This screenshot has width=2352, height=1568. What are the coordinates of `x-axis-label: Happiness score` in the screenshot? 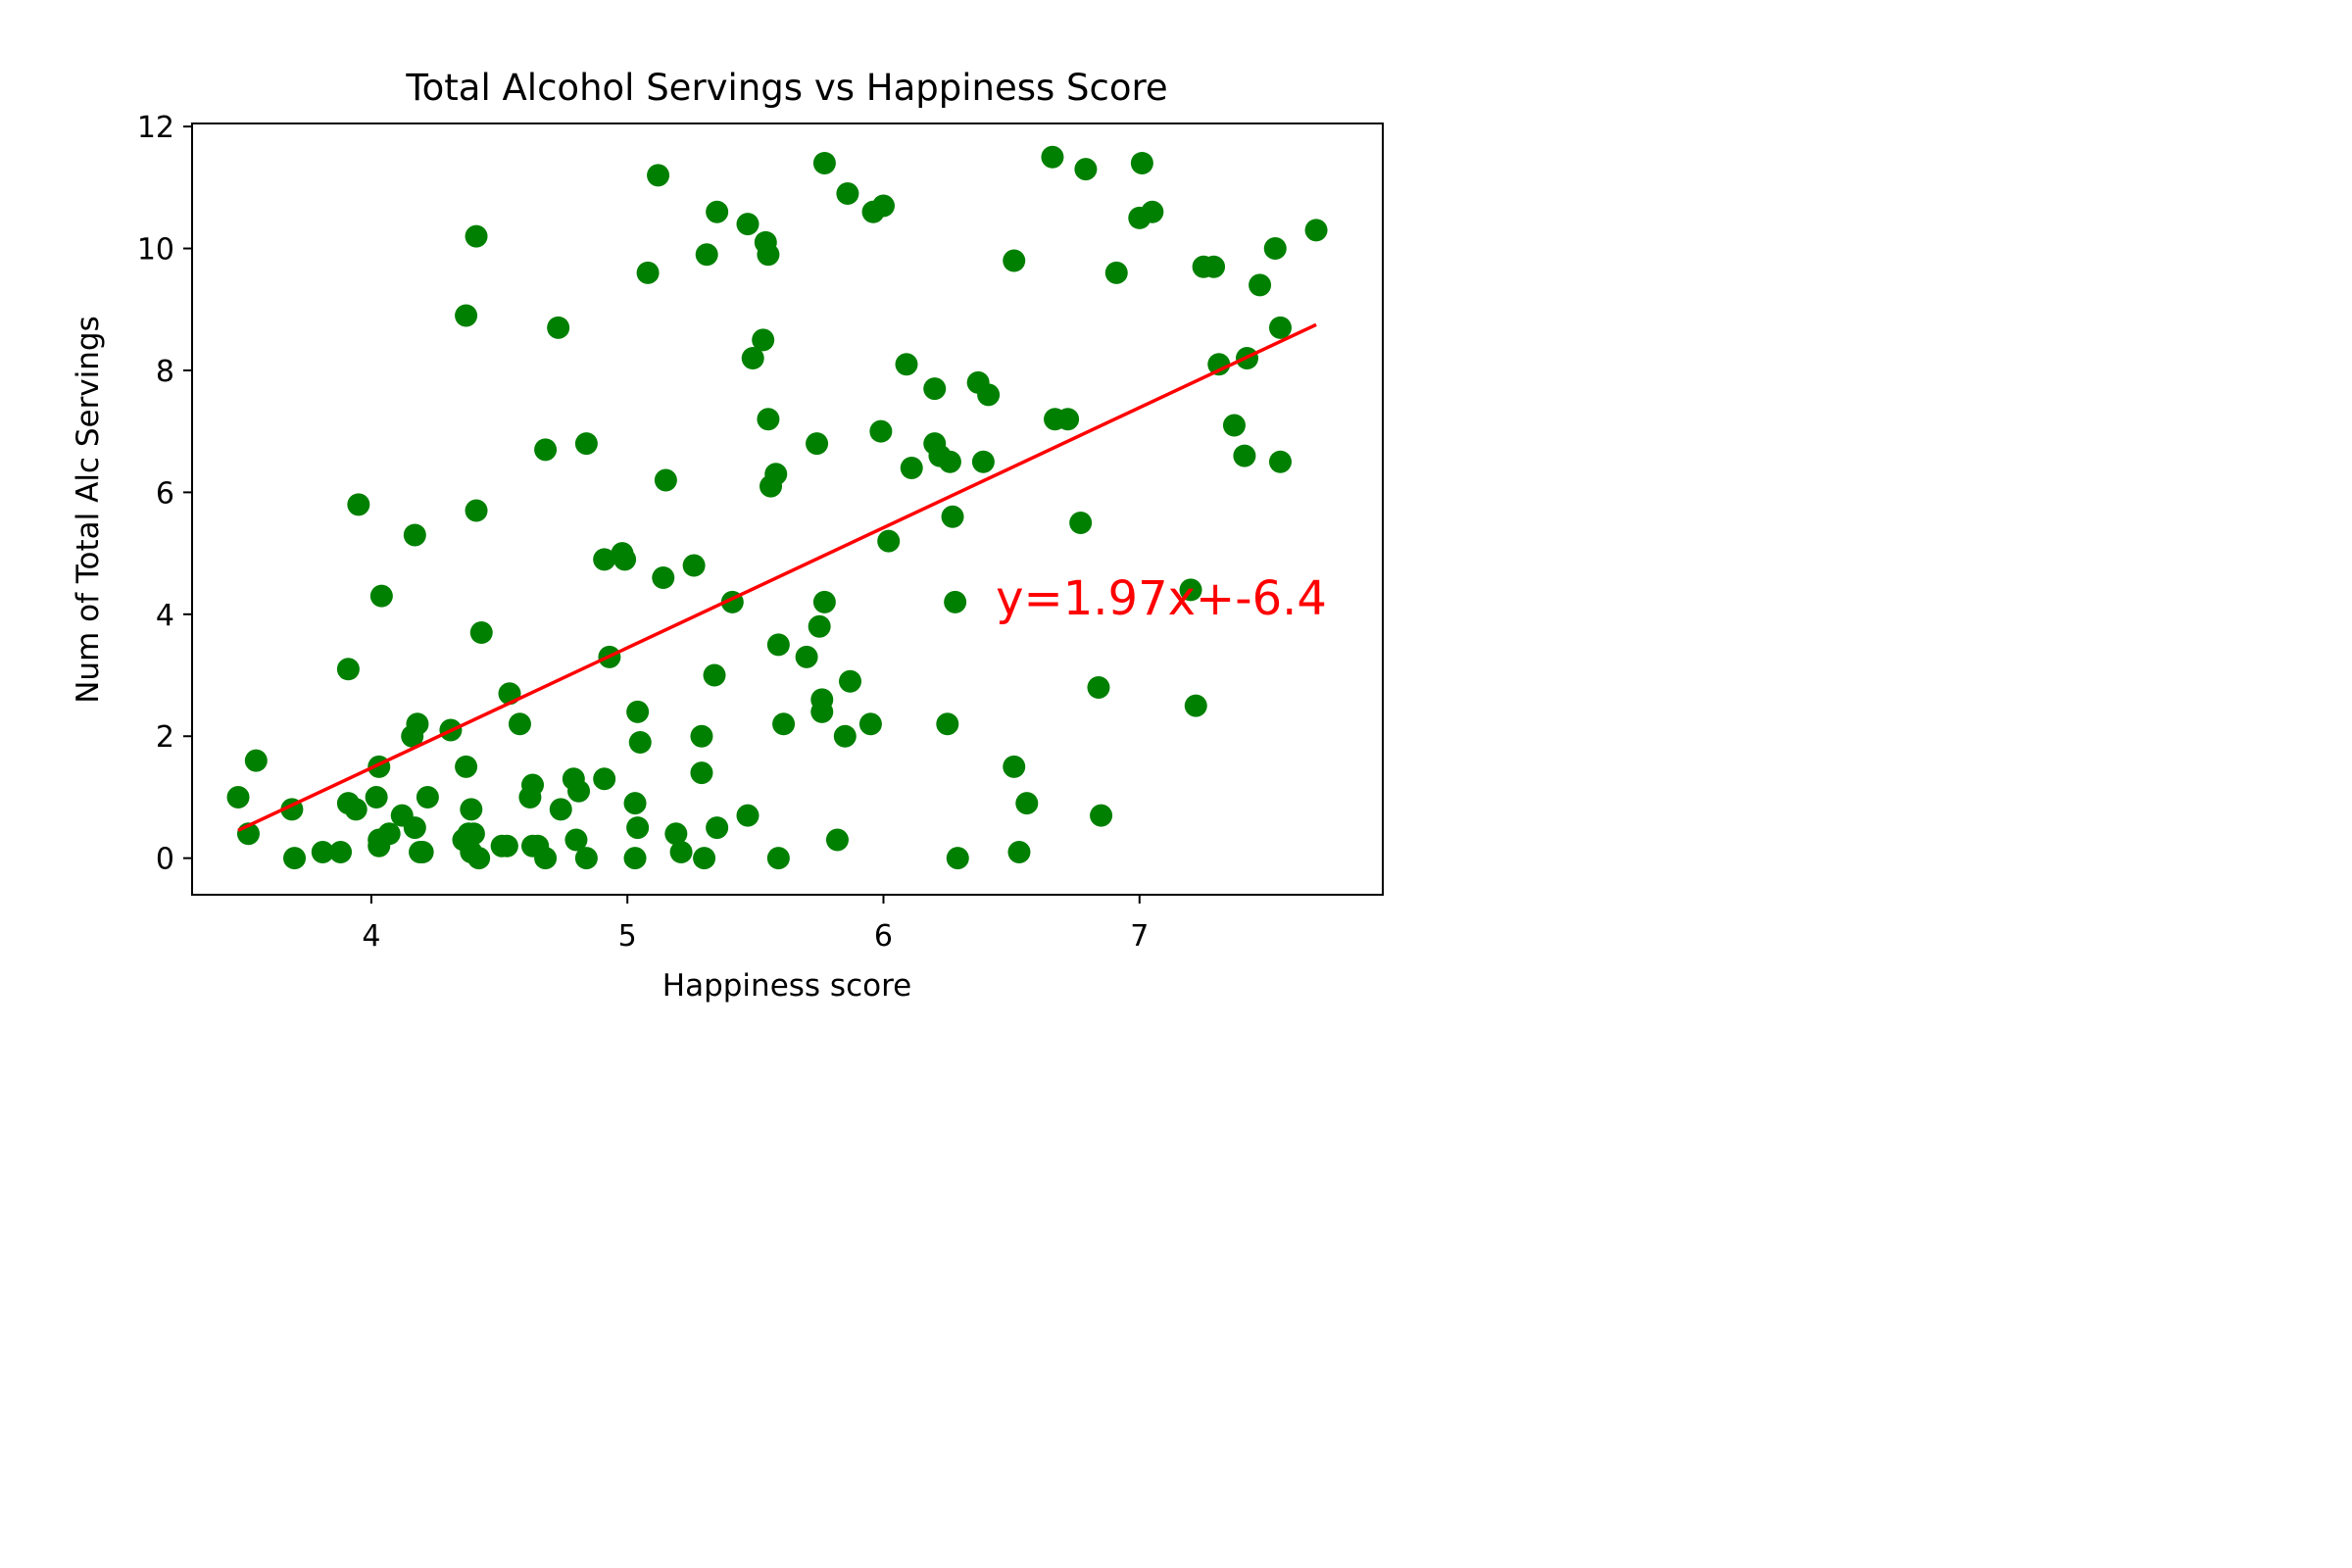 It's located at (786, 986).